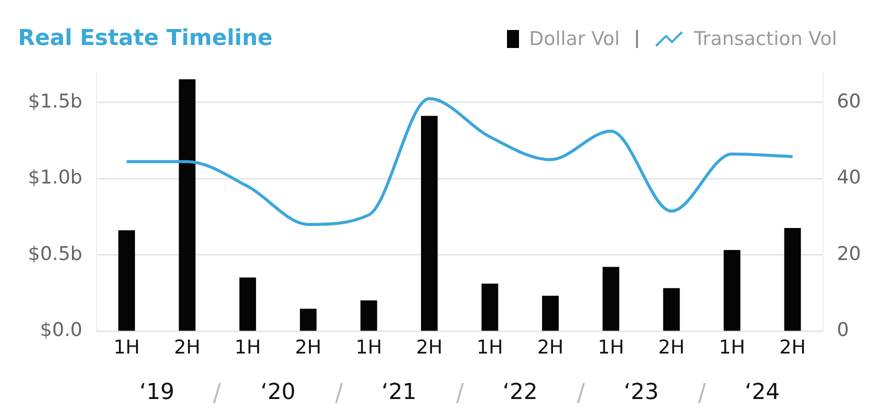 Image resolution: width=895 pixels, height=411 pixels. Describe the element at coordinates (849, 177) in the screenshot. I see `y2-tick-label: 40` at that location.